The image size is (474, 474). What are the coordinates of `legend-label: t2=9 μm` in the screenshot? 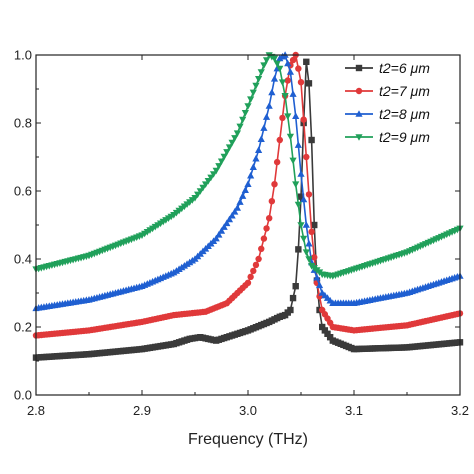 It's located at (404, 137).